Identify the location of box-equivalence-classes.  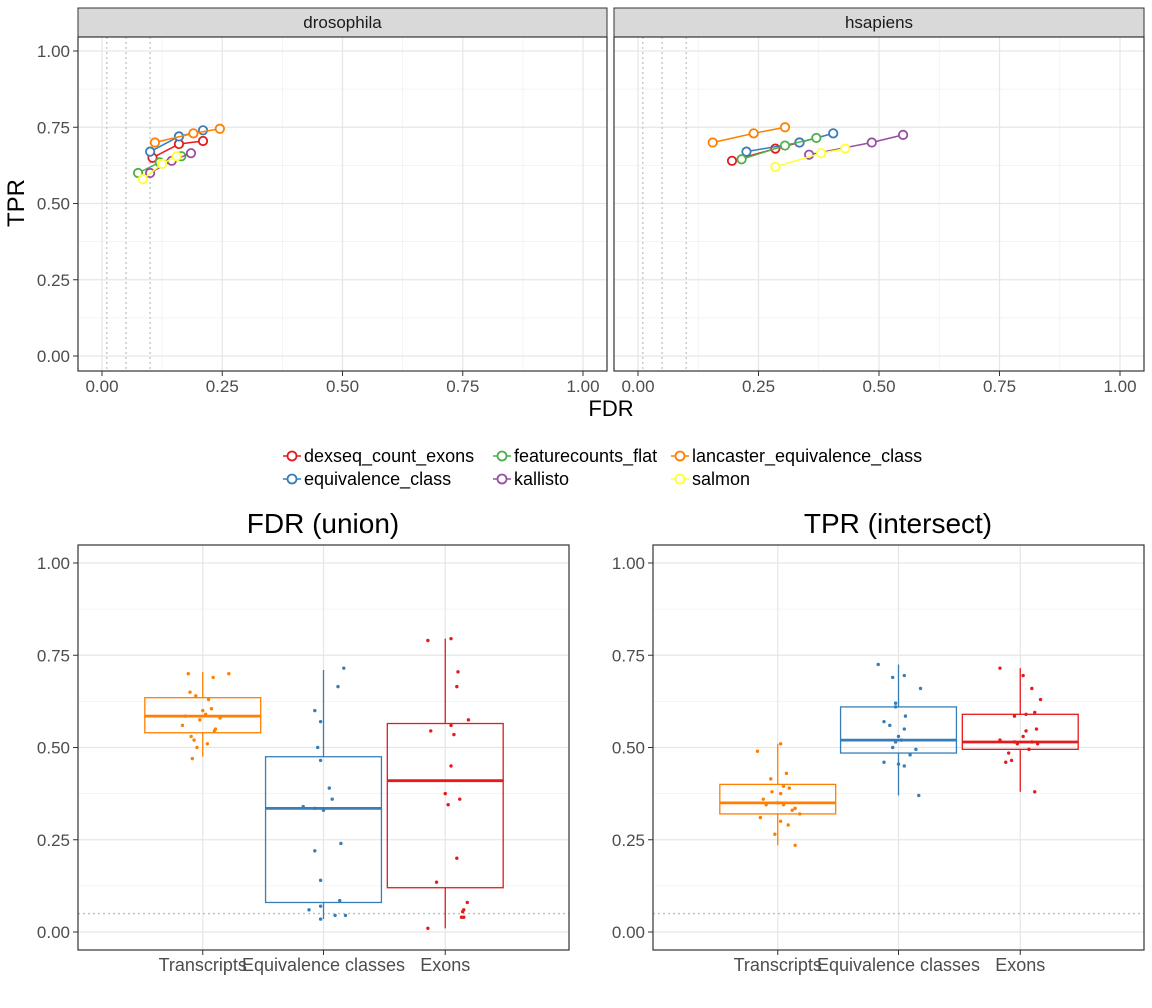
(323, 830).